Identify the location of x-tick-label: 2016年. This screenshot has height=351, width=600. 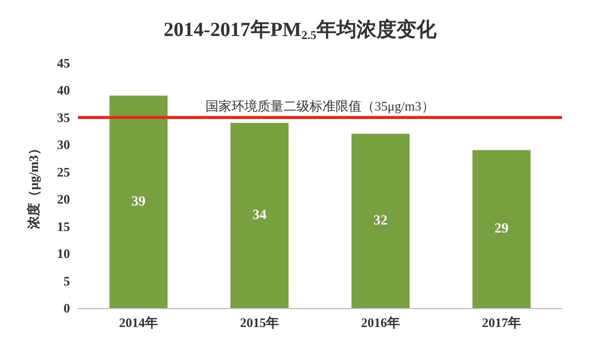
(380, 322).